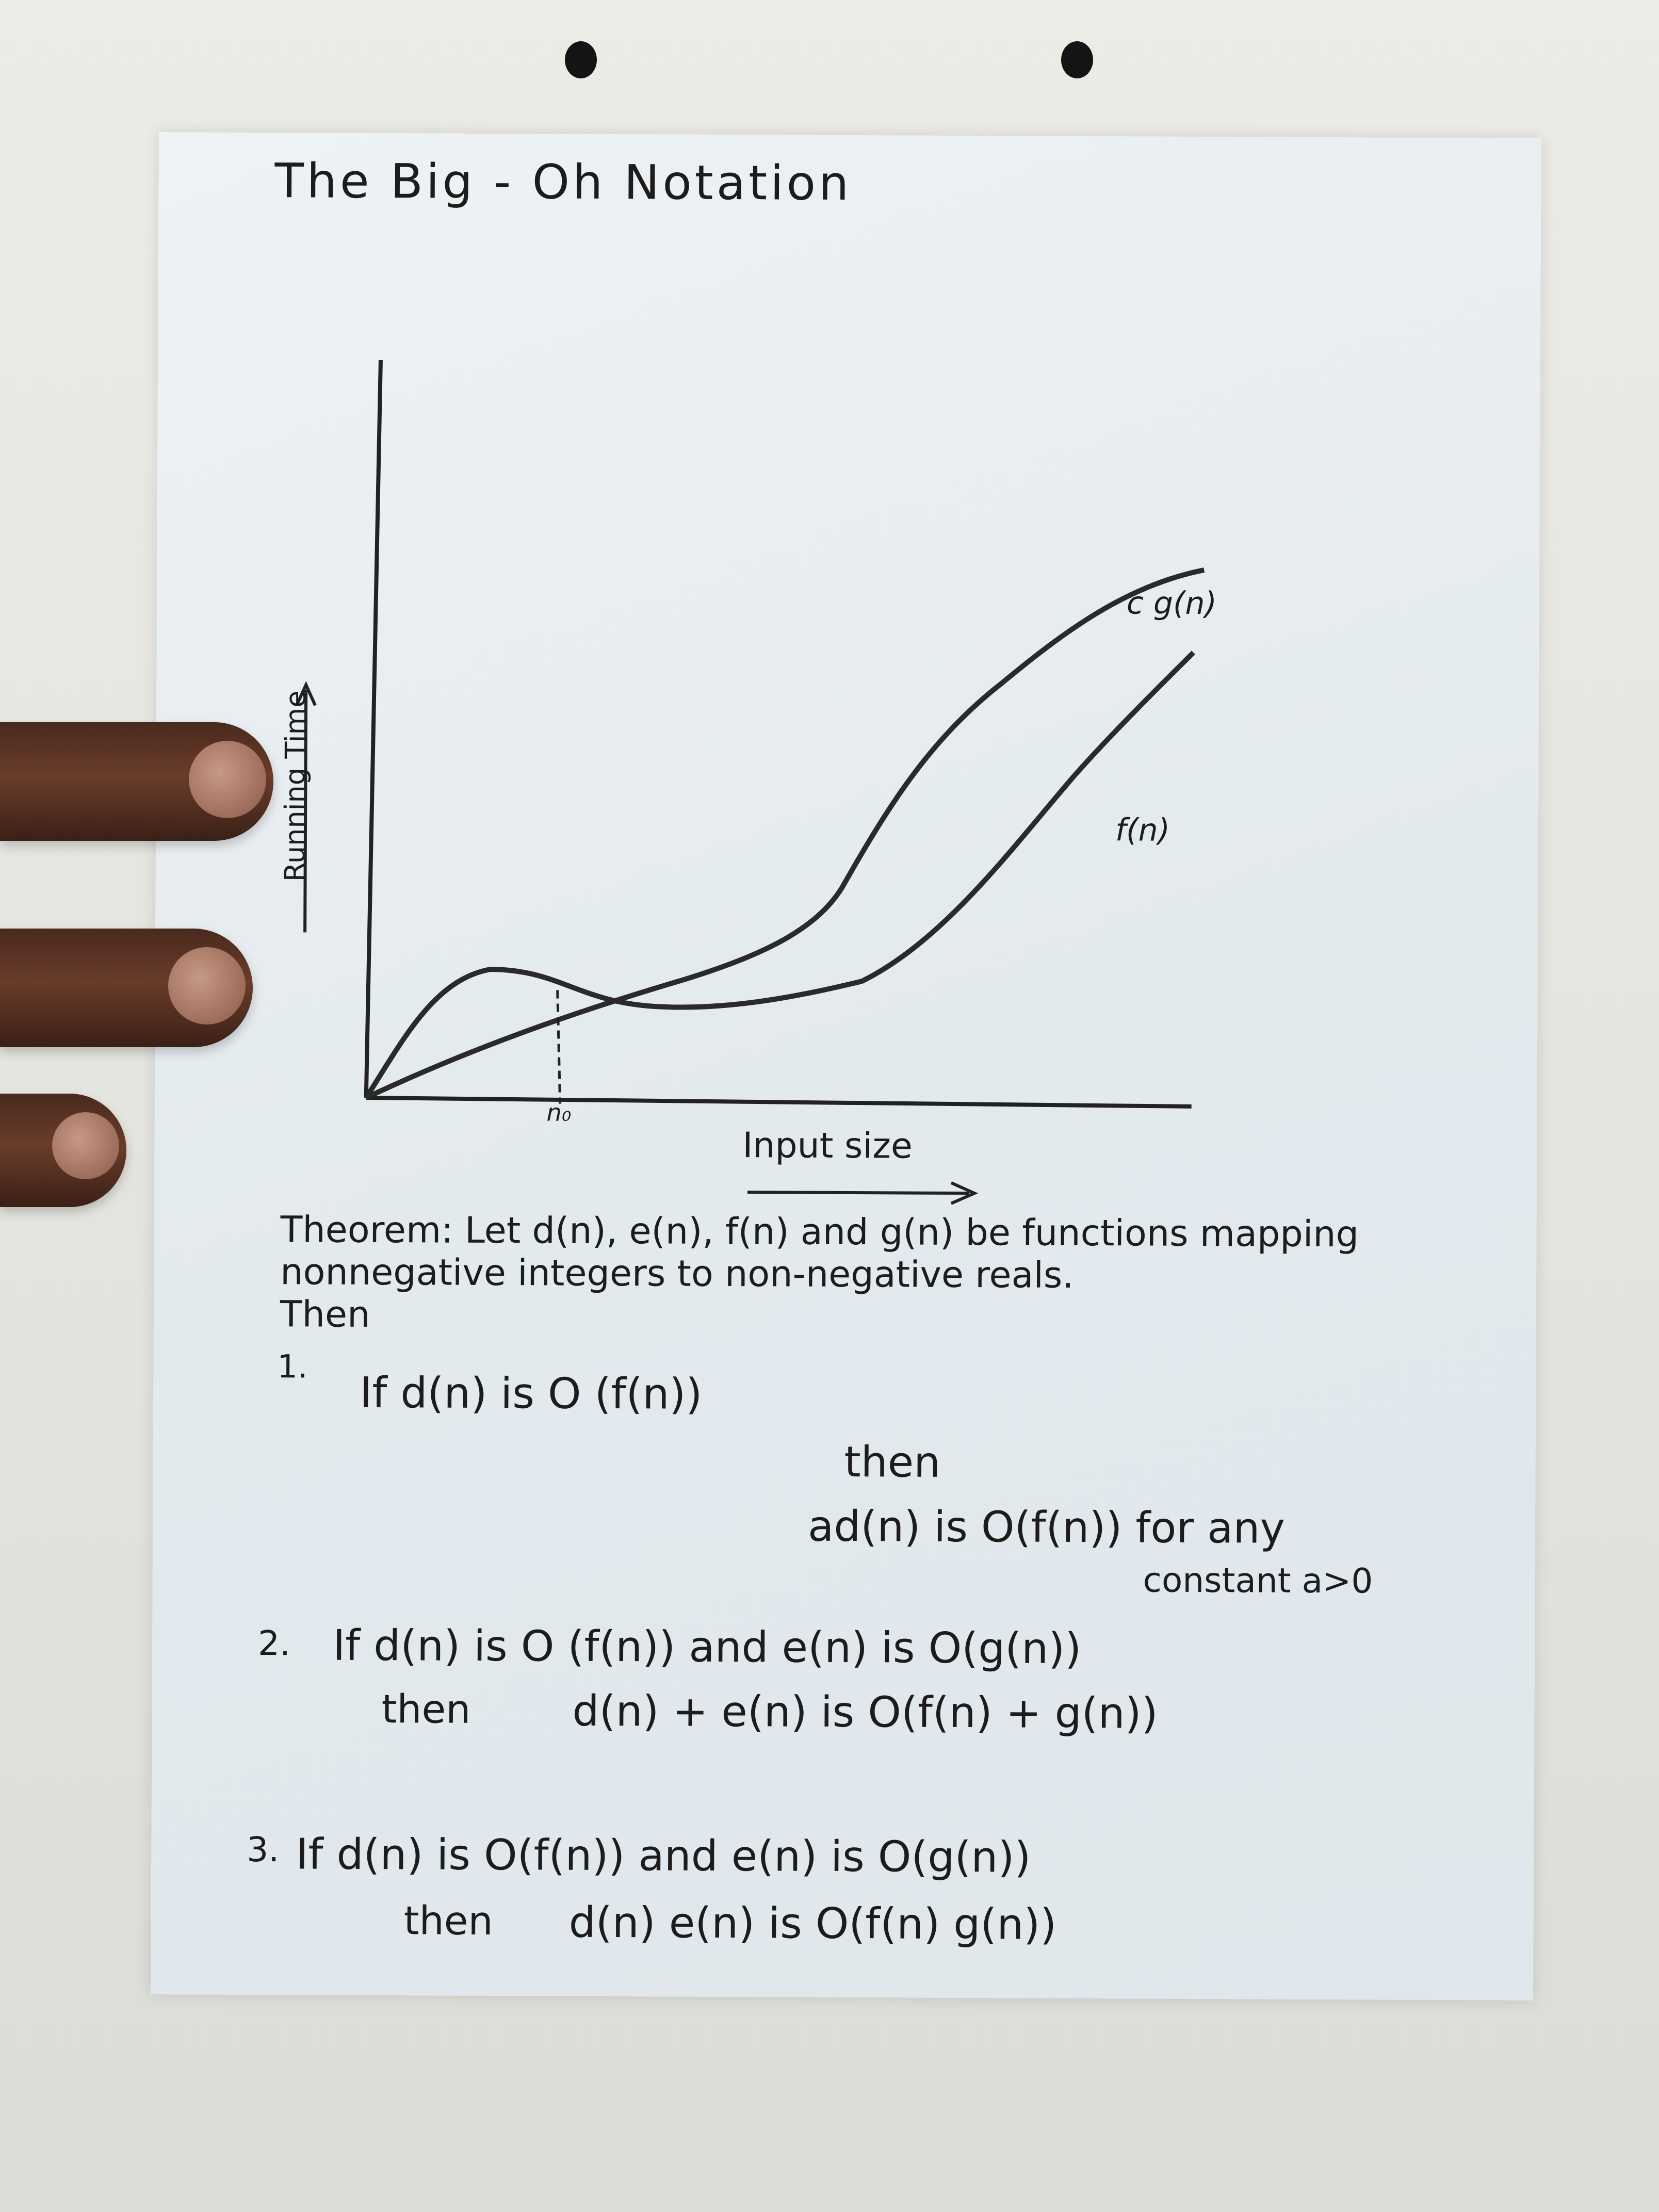  Describe the element at coordinates (812, 1923) in the screenshot. I see `rule3-result: d(n) e(n) is O(f(n) g(n))` at that location.